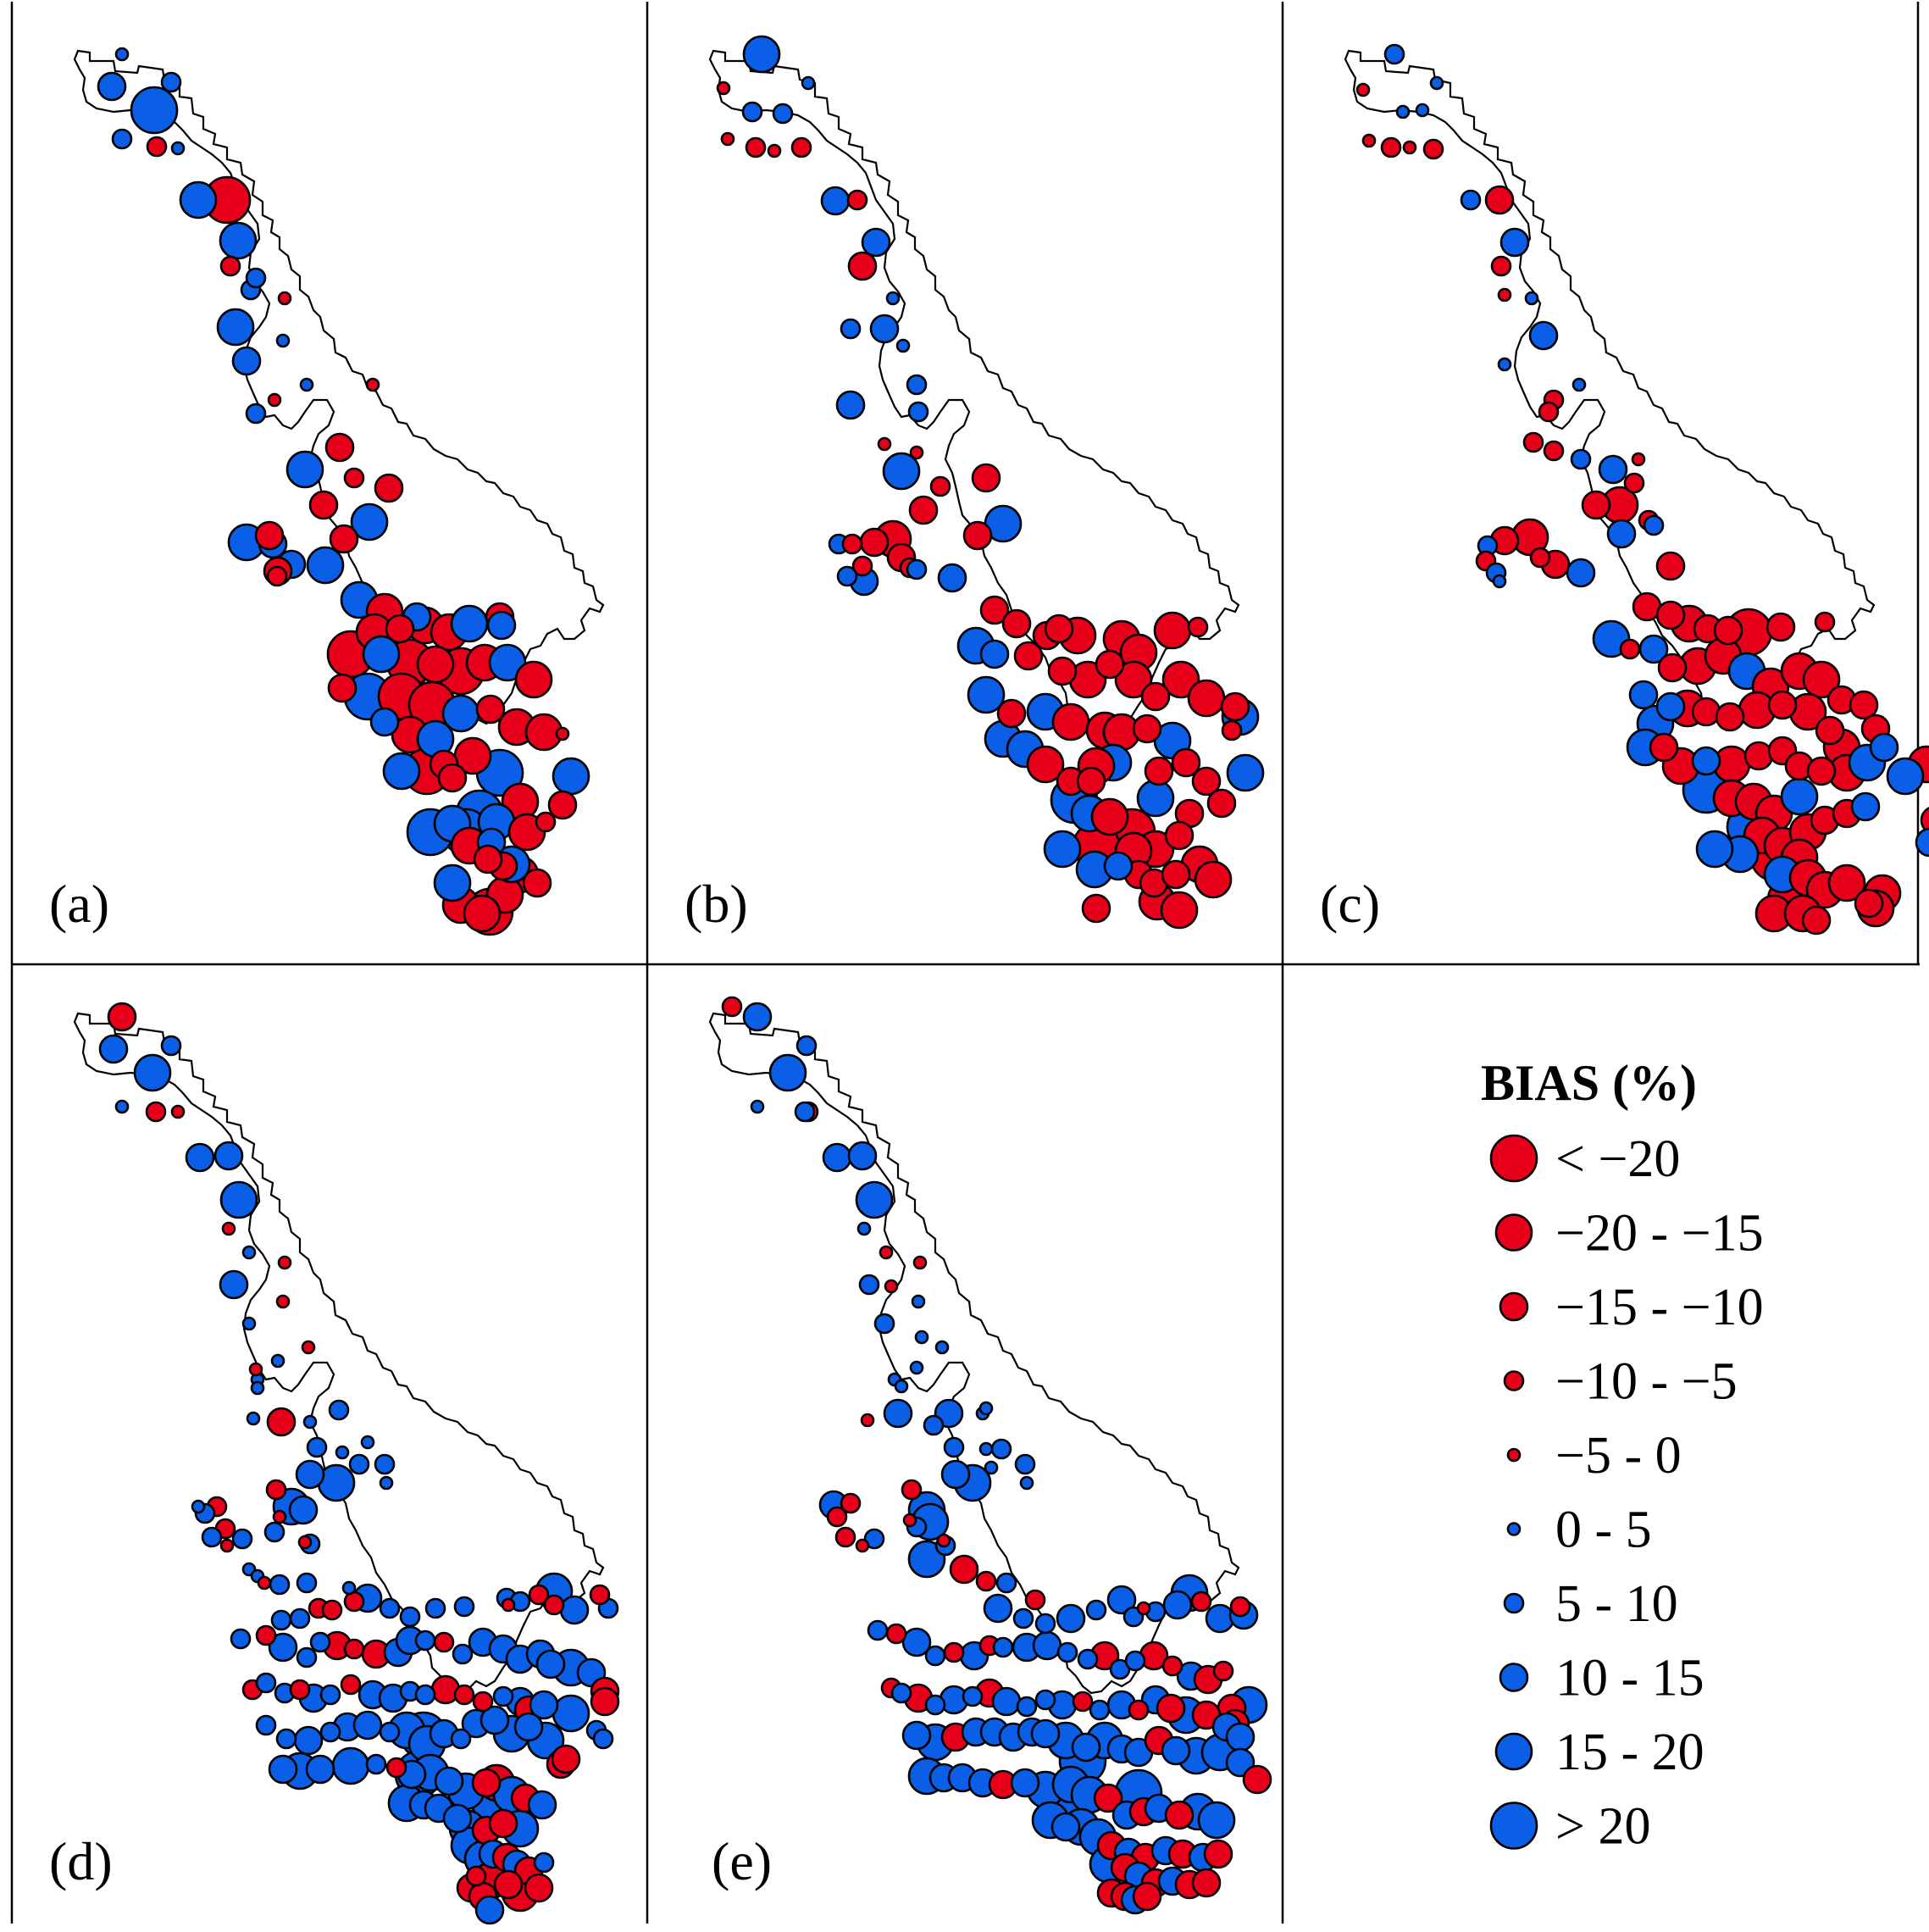 This screenshot has height=1932, width=1929. I want to click on legend-item: 5 - 10, so click(1590, 1604).